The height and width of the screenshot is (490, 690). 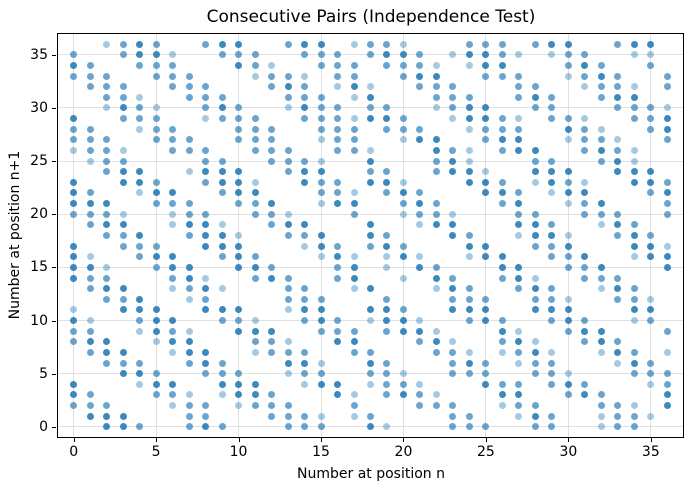 What do you see at coordinates (43, 426) in the screenshot?
I see `y-tick-label: 0` at bounding box center [43, 426].